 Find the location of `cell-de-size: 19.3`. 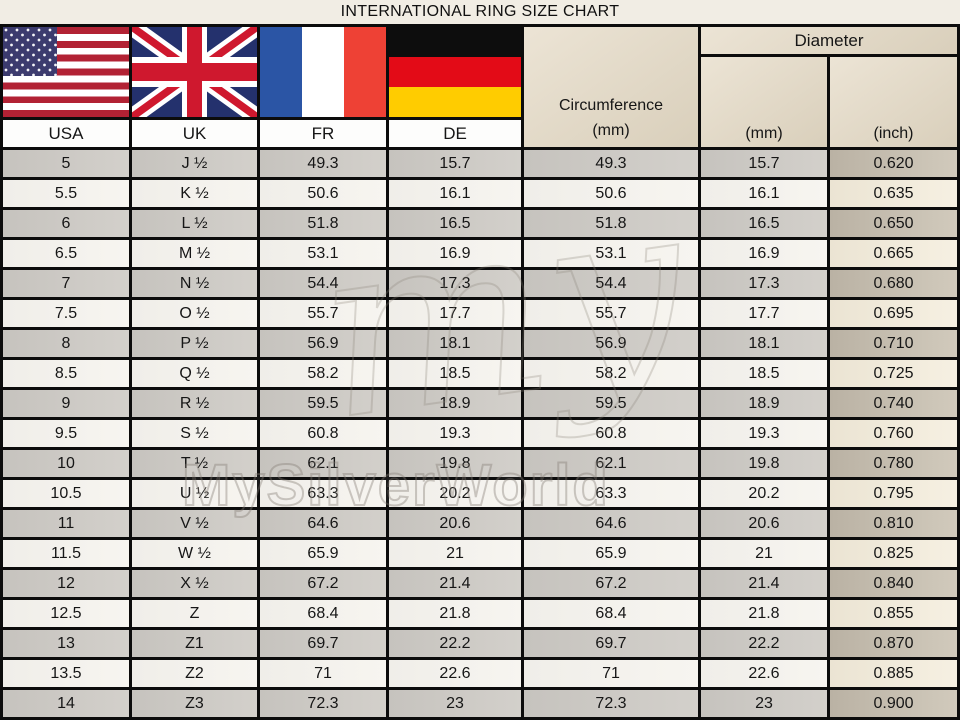

cell-de-size: 19.3 is located at coordinates (455, 433).